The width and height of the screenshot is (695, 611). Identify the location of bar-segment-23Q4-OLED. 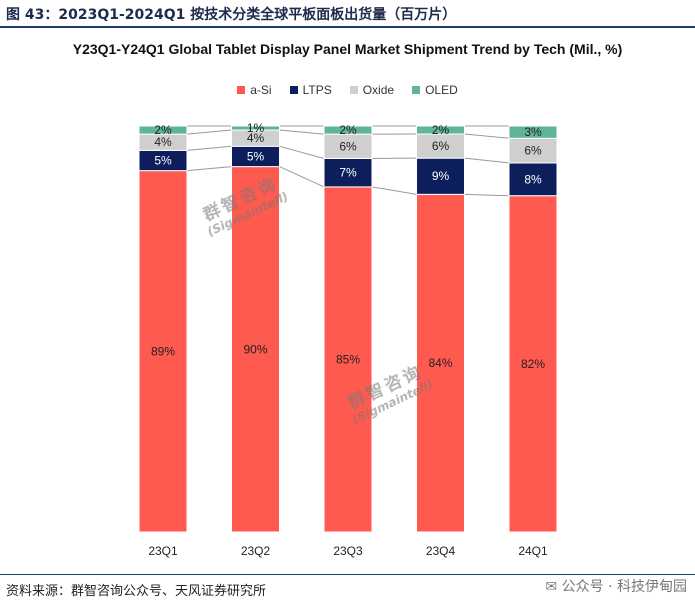
(440, 130).